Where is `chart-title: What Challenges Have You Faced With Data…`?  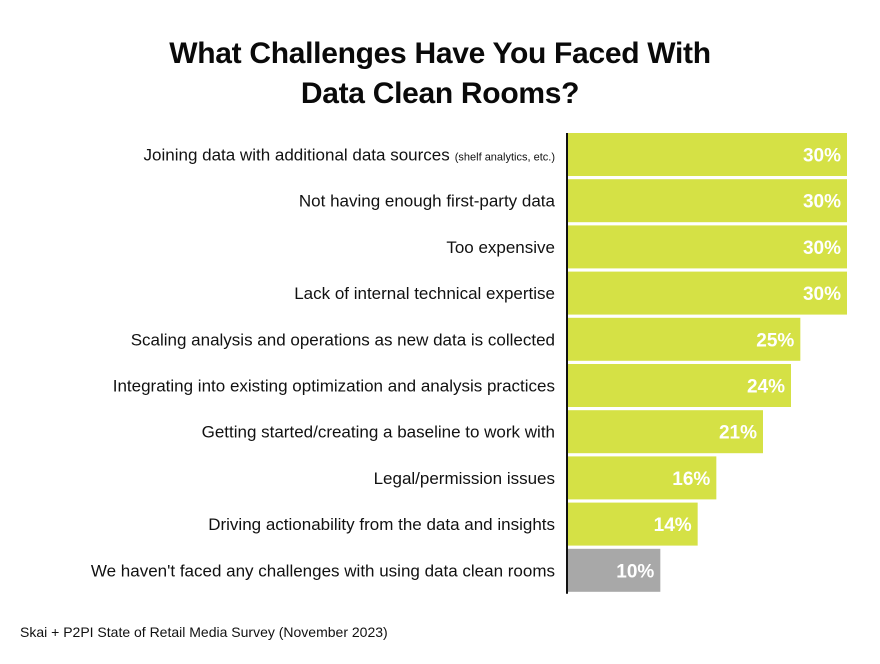
chart-title: What Challenges Have You Faced With Data… is located at coordinates (440, 74).